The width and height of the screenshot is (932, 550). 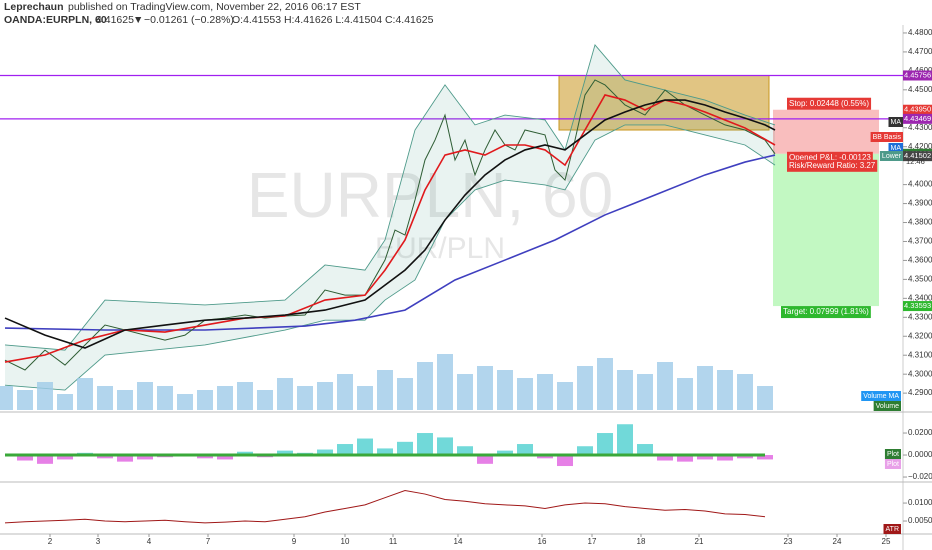 I want to click on price-tag: 4.41502, so click(x=917, y=155).